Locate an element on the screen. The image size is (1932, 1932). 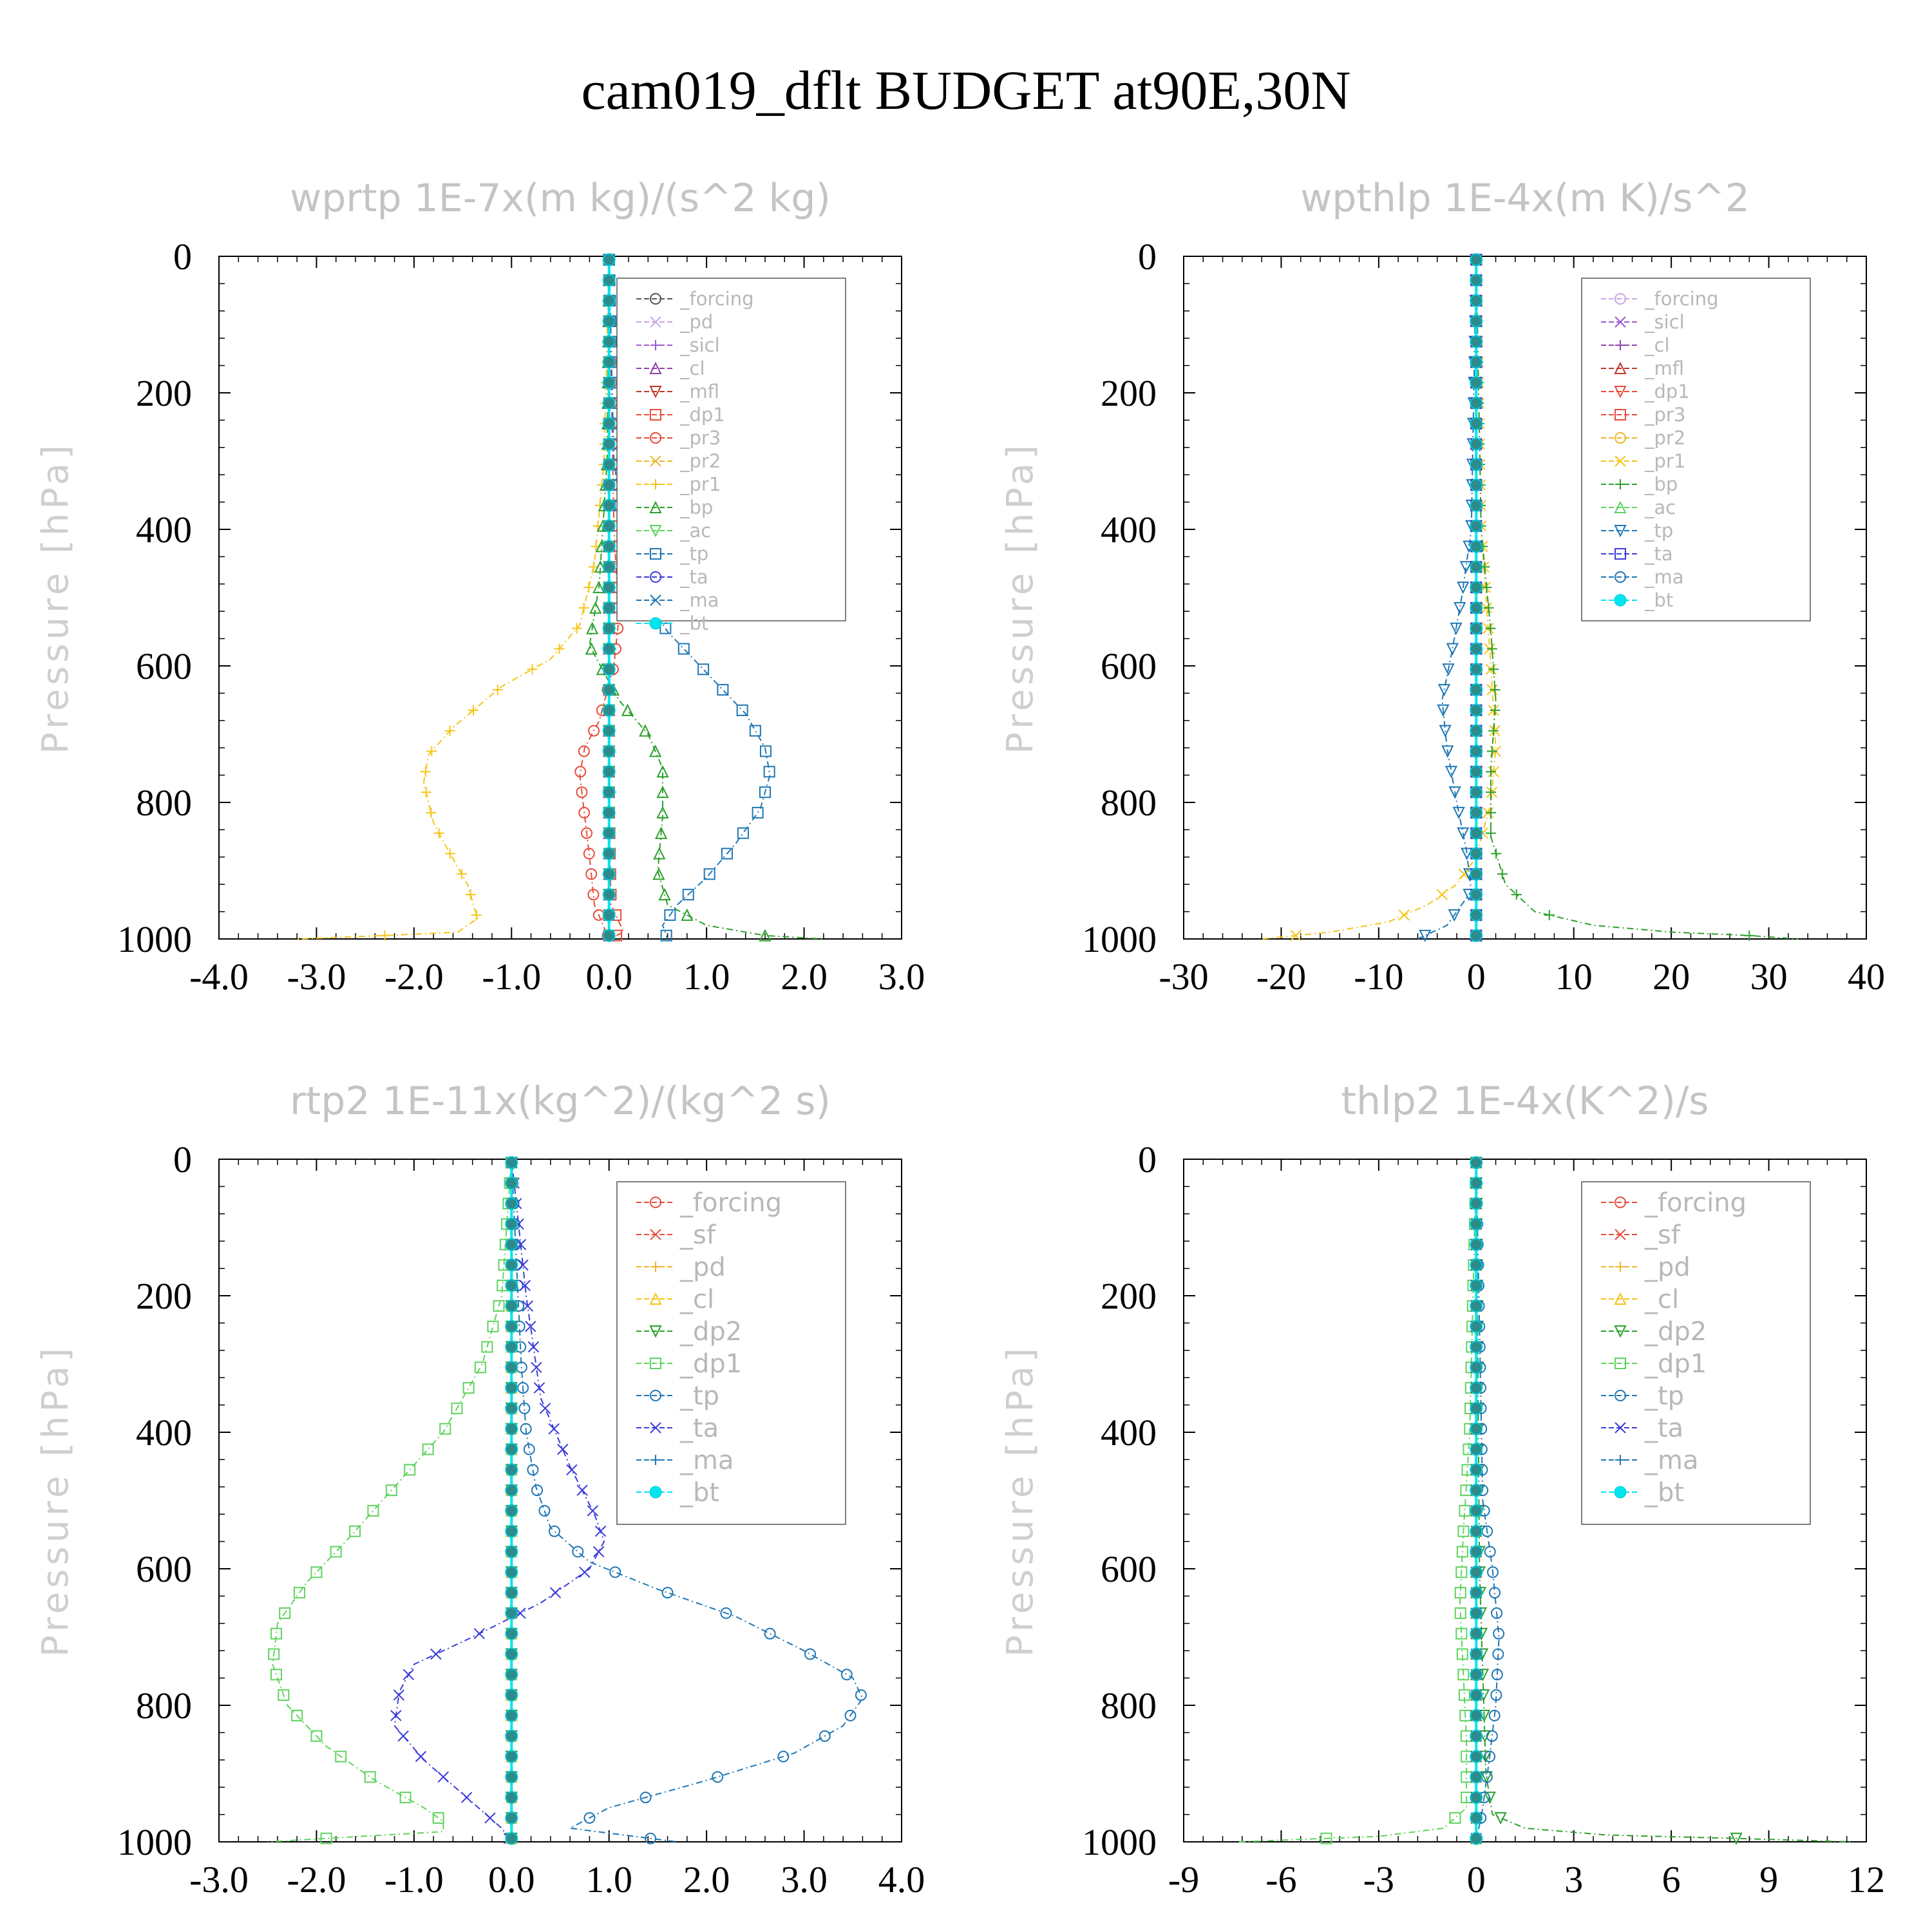
legend-label: _tp is located at coordinates (1664, 1396).